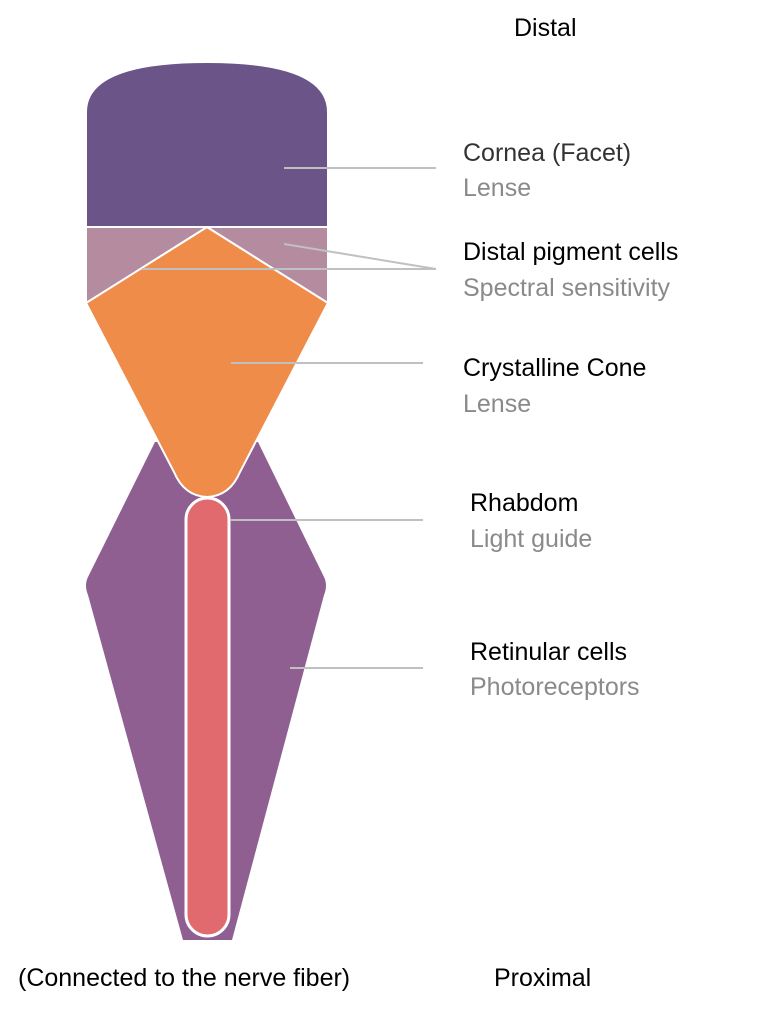  I want to click on retinular-cells-name-label: Retinular cells, so click(549, 652).